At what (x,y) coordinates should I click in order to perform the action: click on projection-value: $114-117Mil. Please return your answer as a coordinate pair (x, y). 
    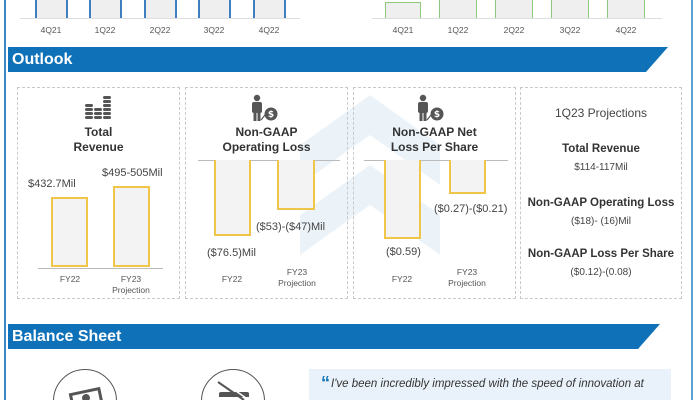
    Looking at the image, I should click on (601, 167).